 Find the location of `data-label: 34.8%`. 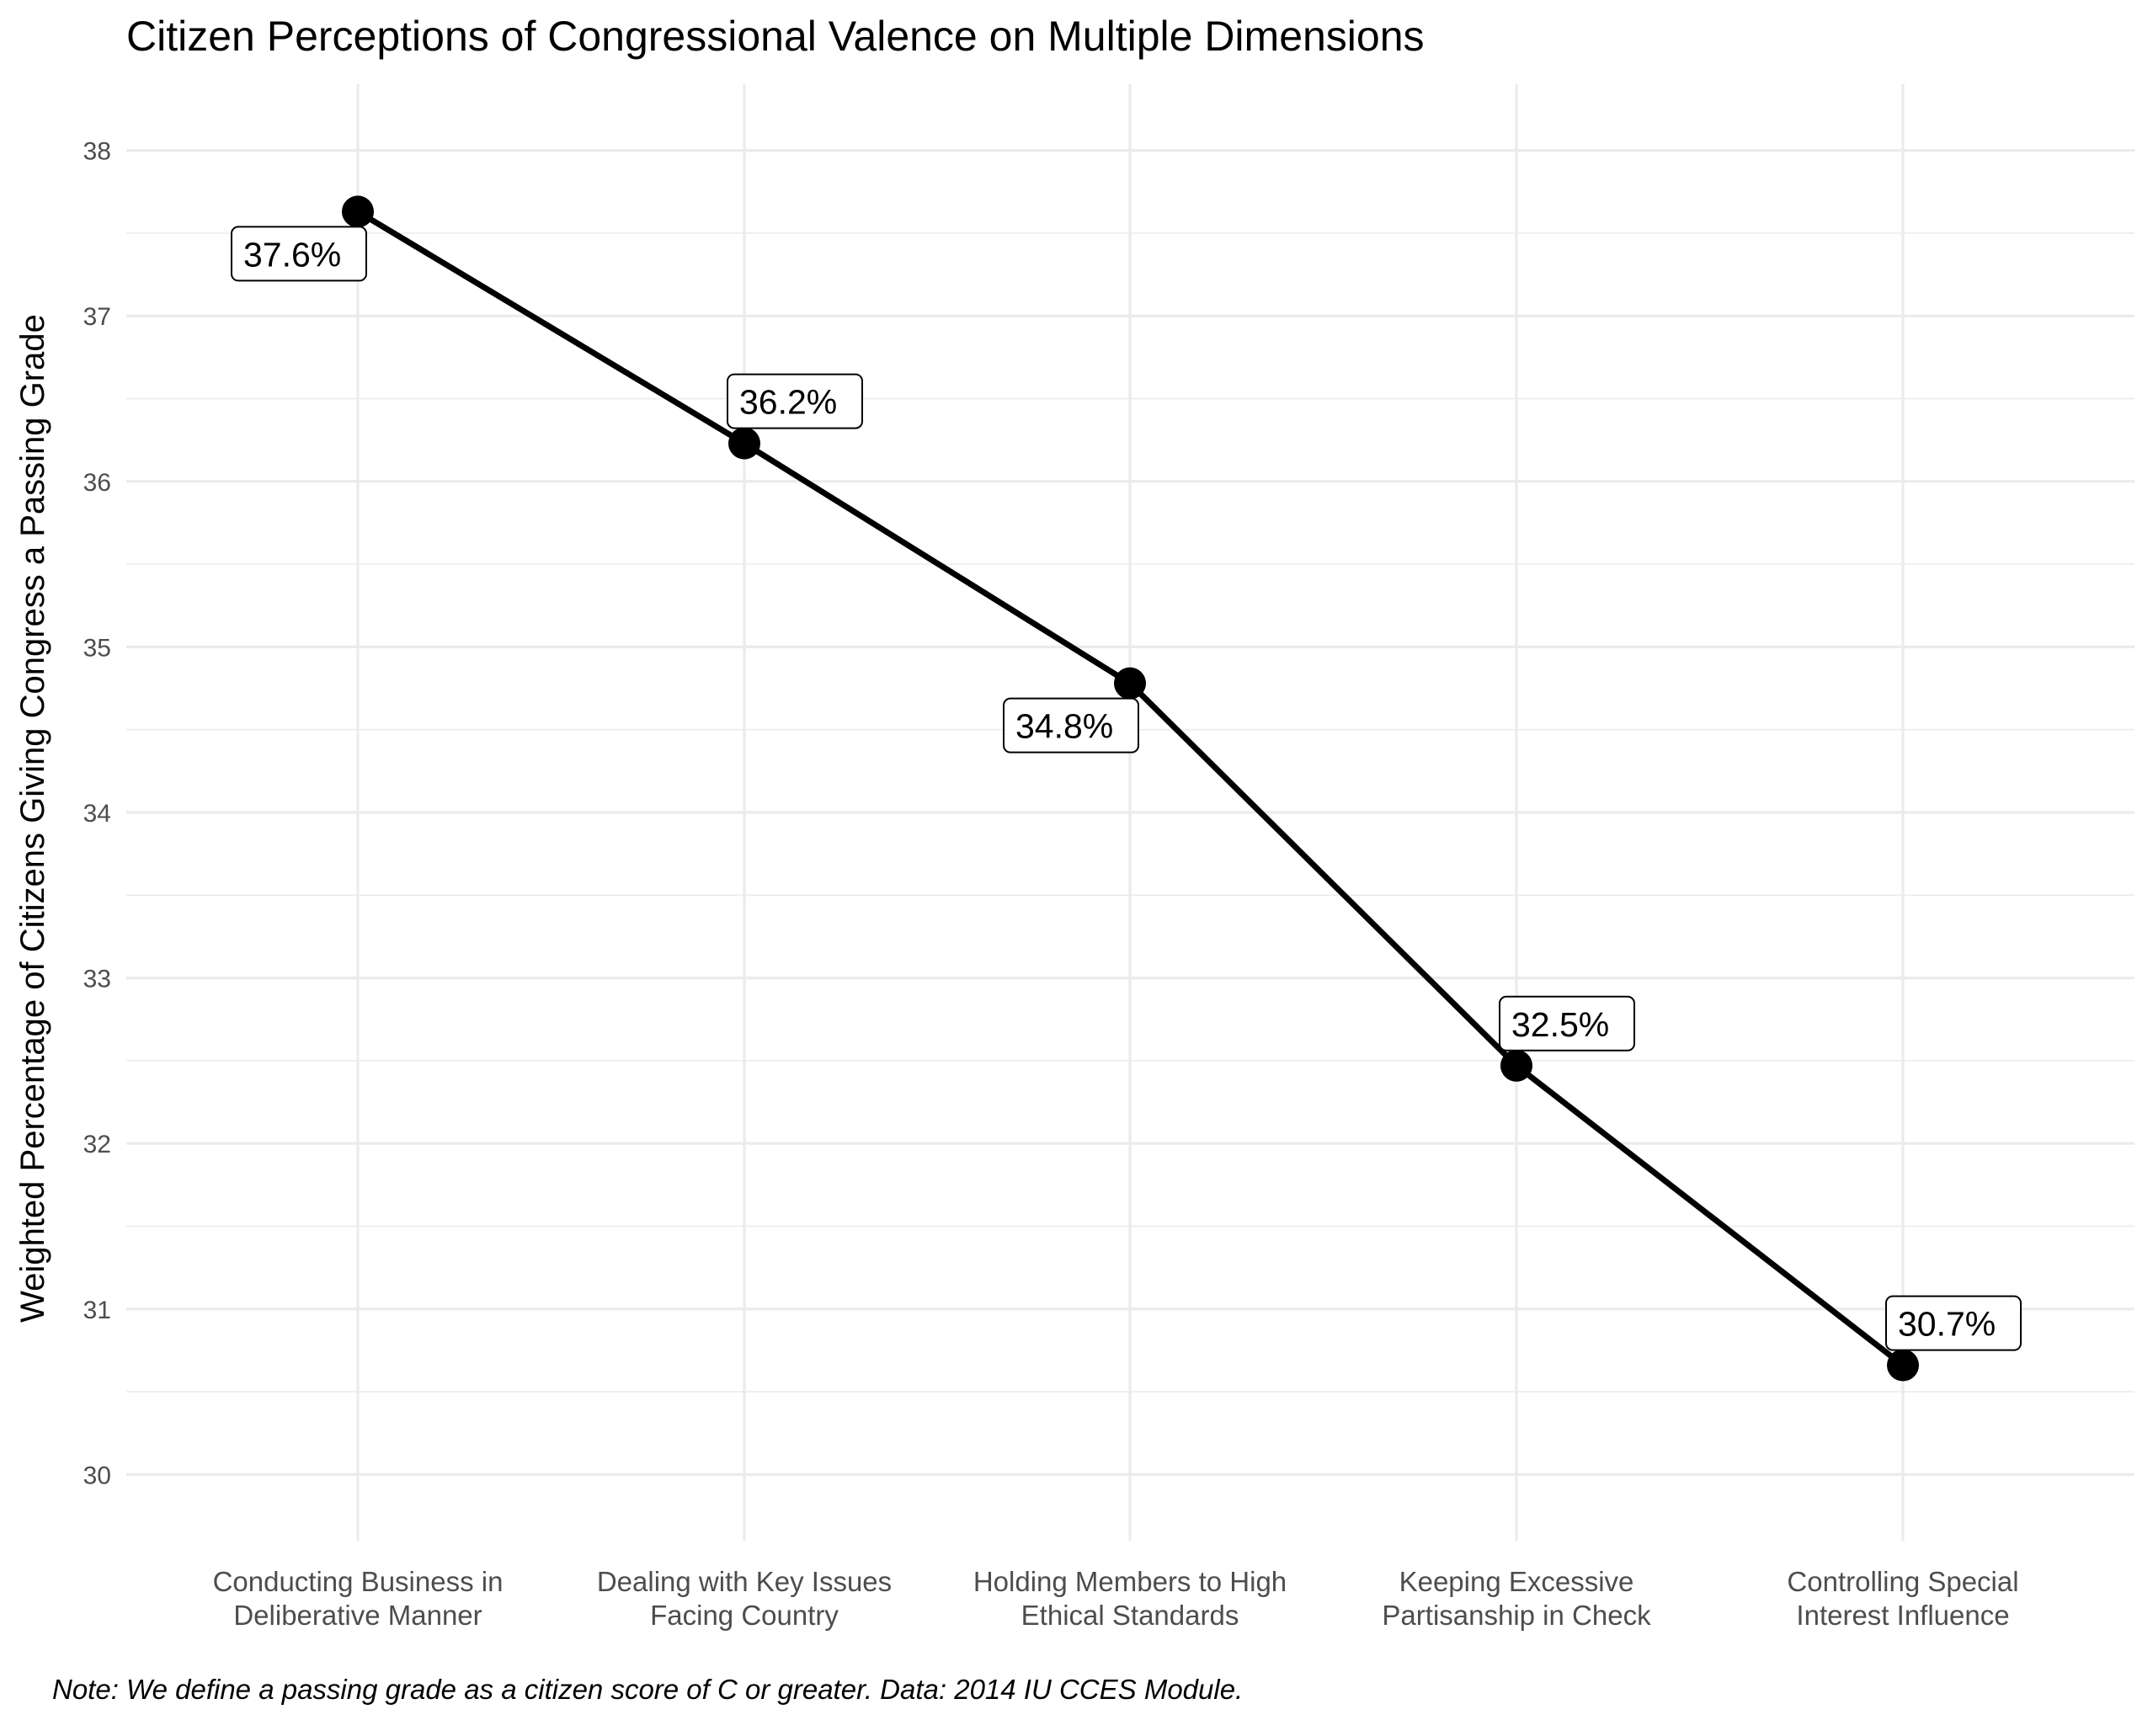

data-label: 34.8% is located at coordinates (1071, 725).